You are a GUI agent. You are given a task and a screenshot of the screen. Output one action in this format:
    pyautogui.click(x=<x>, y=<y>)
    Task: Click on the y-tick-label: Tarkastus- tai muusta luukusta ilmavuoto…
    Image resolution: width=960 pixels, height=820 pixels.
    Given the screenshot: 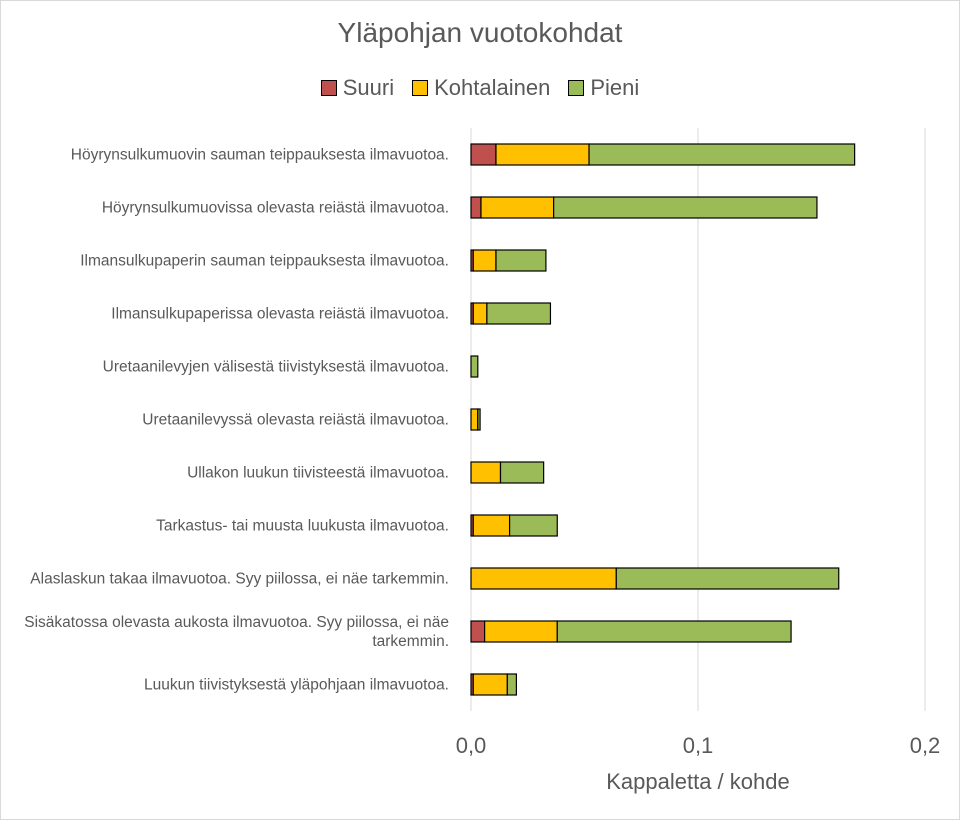 What is the action you would take?
    pyautogui.click(x=302, y=525)
    